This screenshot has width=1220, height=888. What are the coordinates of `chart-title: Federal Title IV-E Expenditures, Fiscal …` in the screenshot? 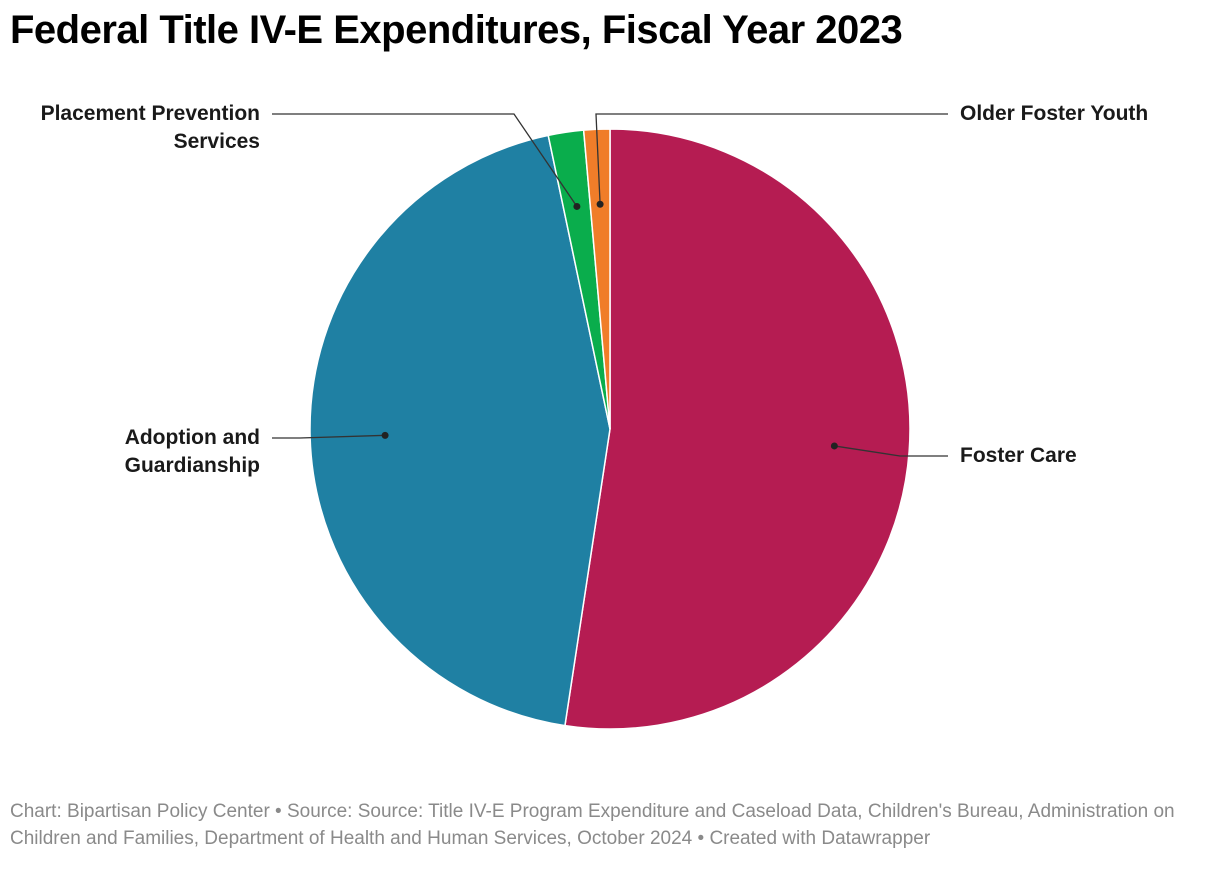 It's located at (456, 30).